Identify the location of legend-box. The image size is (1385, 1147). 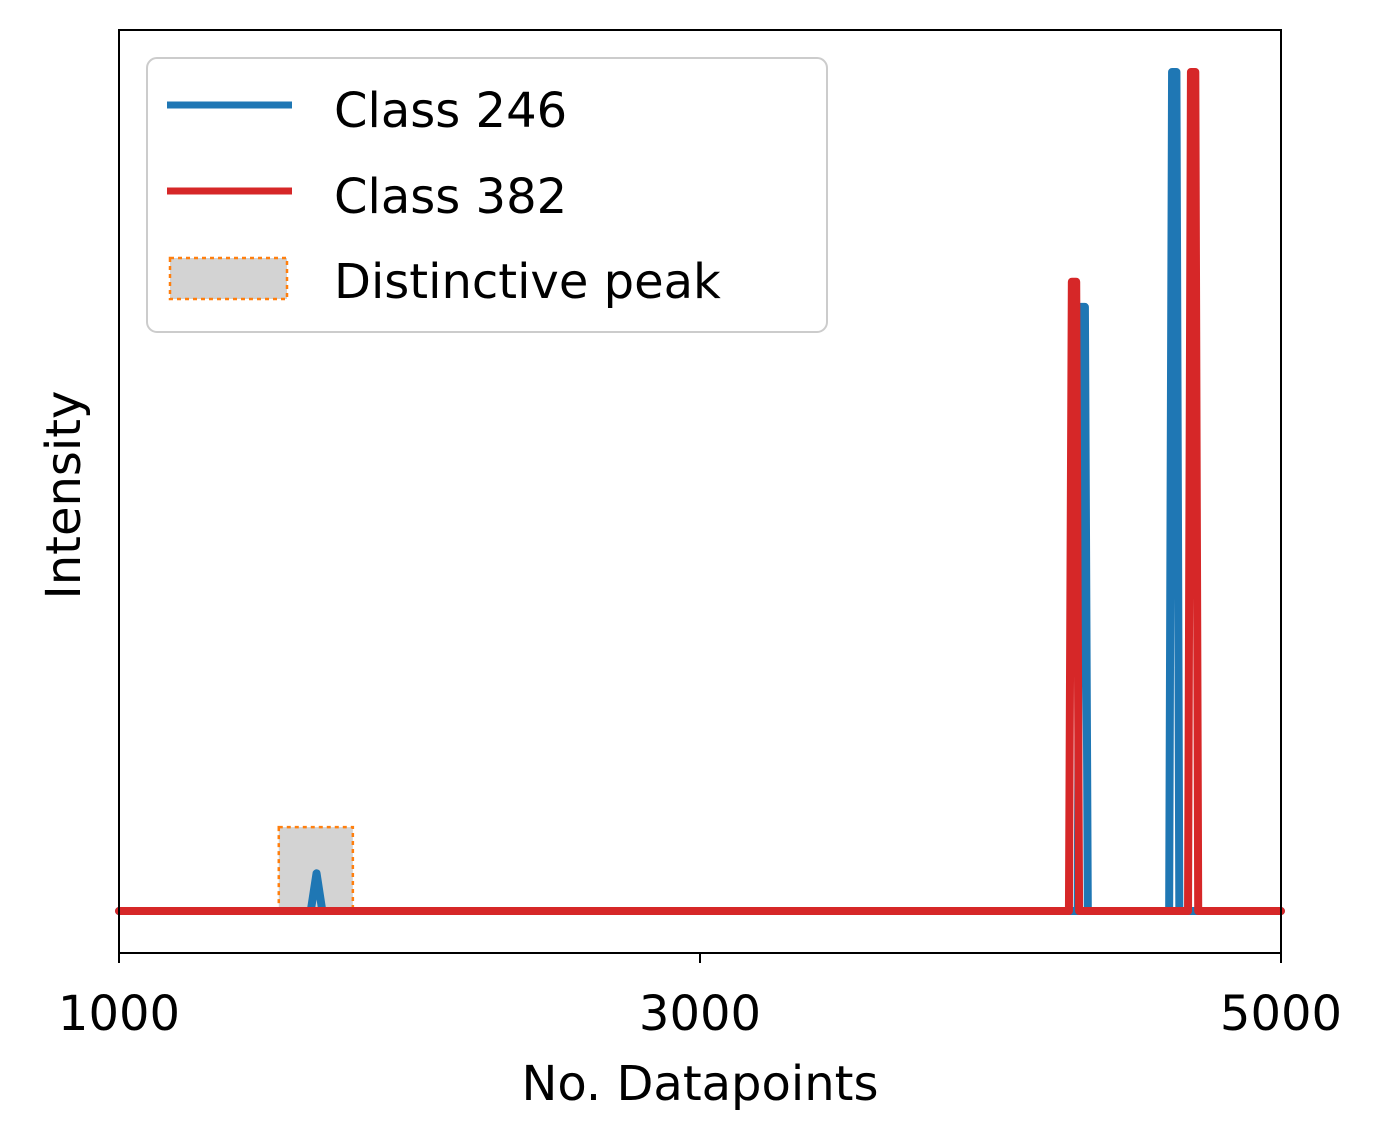
(487, 195).